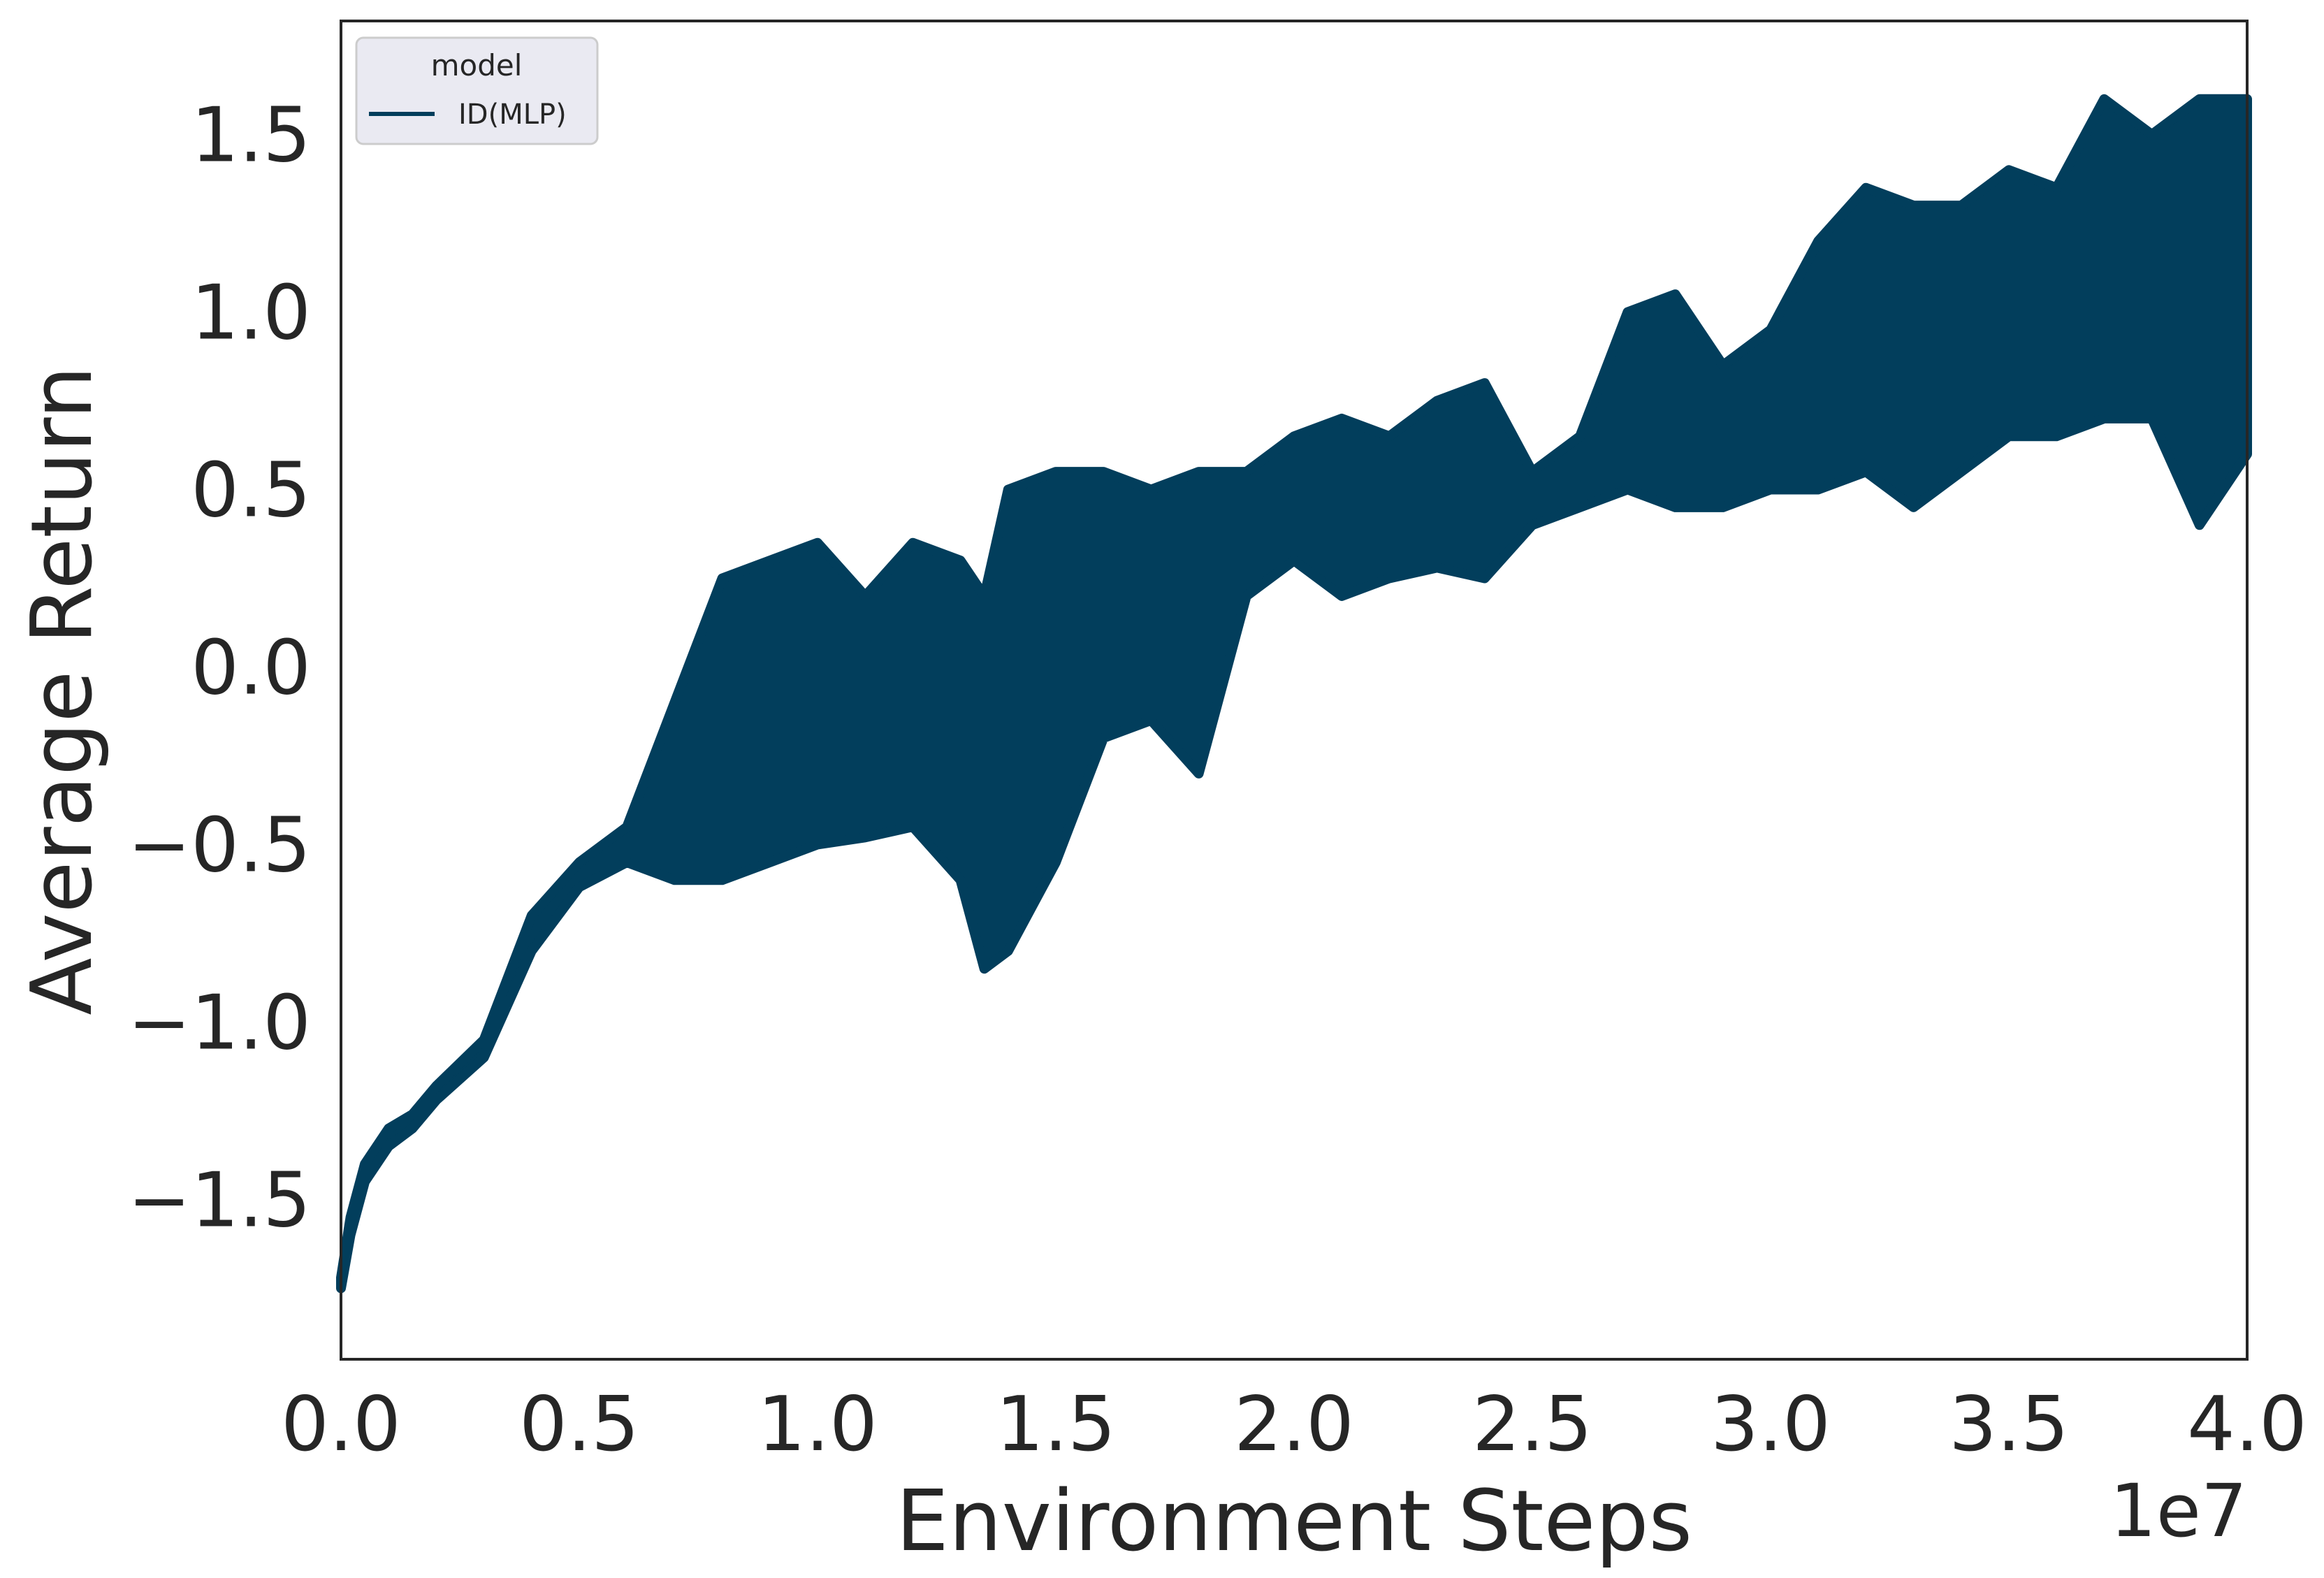 The image size is (2324, 1578). Describe the element at coordinates (1294, 1522) in the screenshot. I see `x-axis-label: Environment Steps` at that location.